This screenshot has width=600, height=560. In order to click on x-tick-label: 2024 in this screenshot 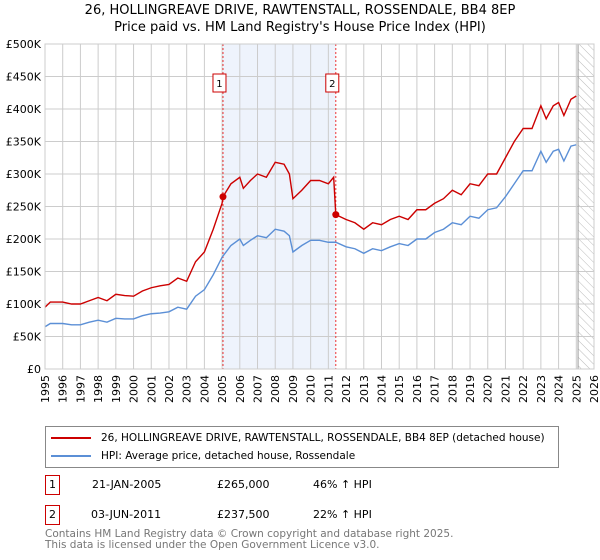, I will do `click(559, 389)`.